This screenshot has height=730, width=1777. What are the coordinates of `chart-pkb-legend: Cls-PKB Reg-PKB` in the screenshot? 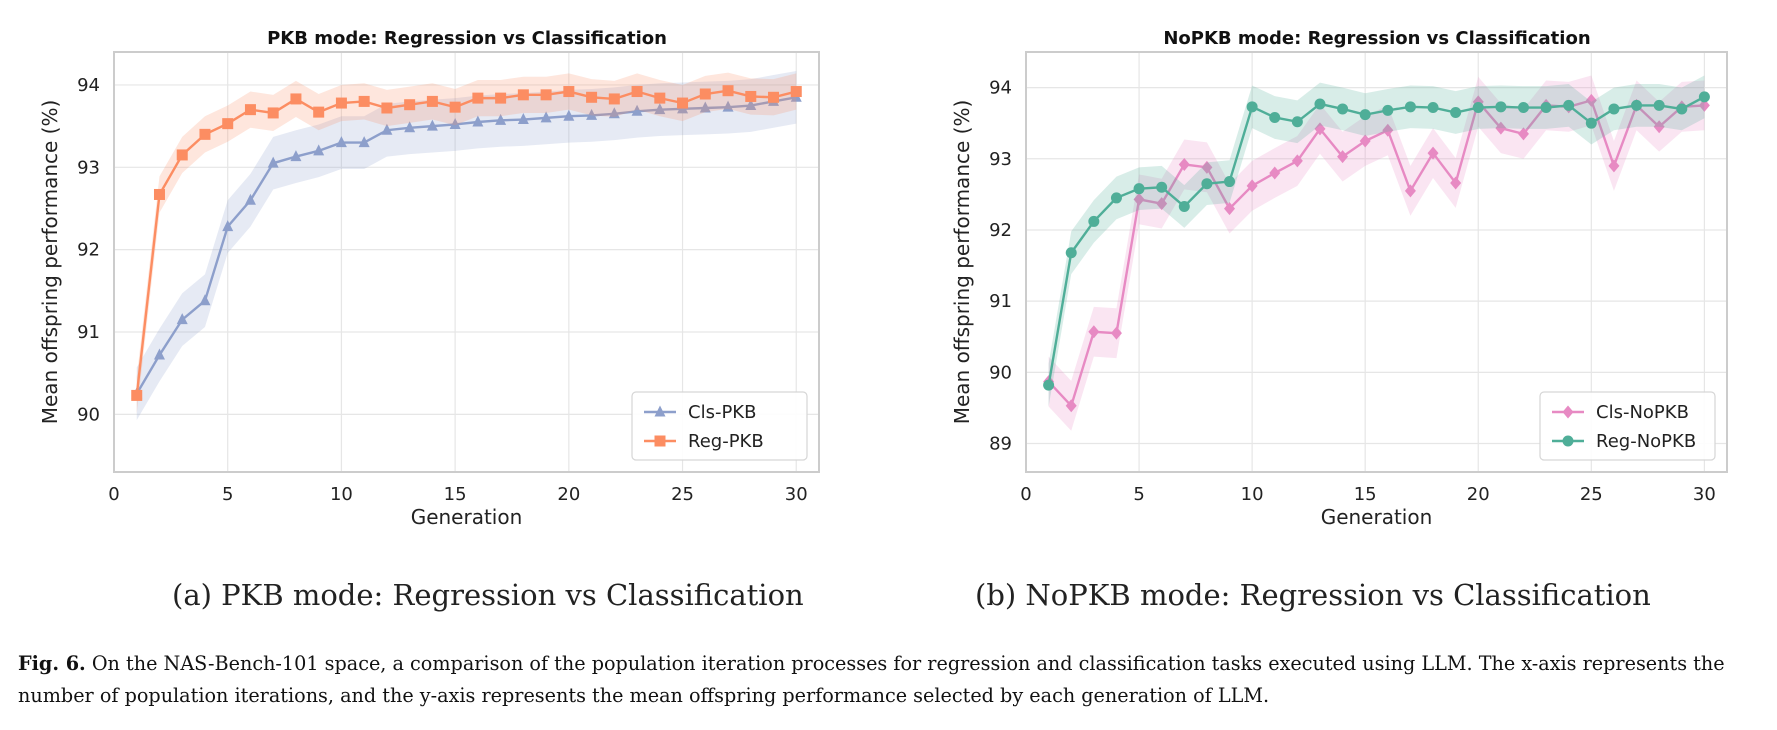 It's located at (719, 426).